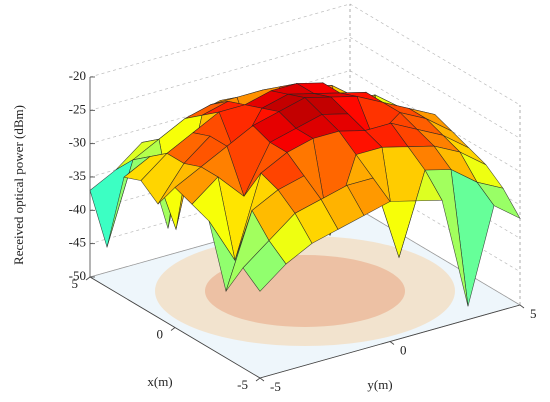 This screenshot has width=550, height=402. Describe the element at coordinates (77, 242) in the screenshot. I see `z-tick-label: -45` at that location.